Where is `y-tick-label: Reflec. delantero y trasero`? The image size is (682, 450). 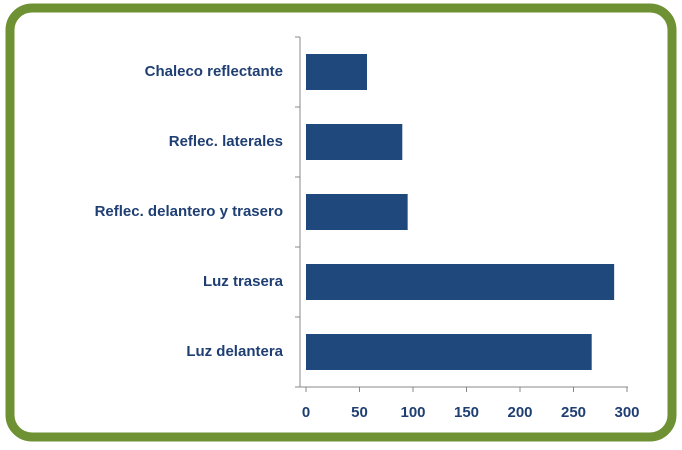
y-tick-label: Reflec. delantero y trasero is located at coordinates (189, 211).